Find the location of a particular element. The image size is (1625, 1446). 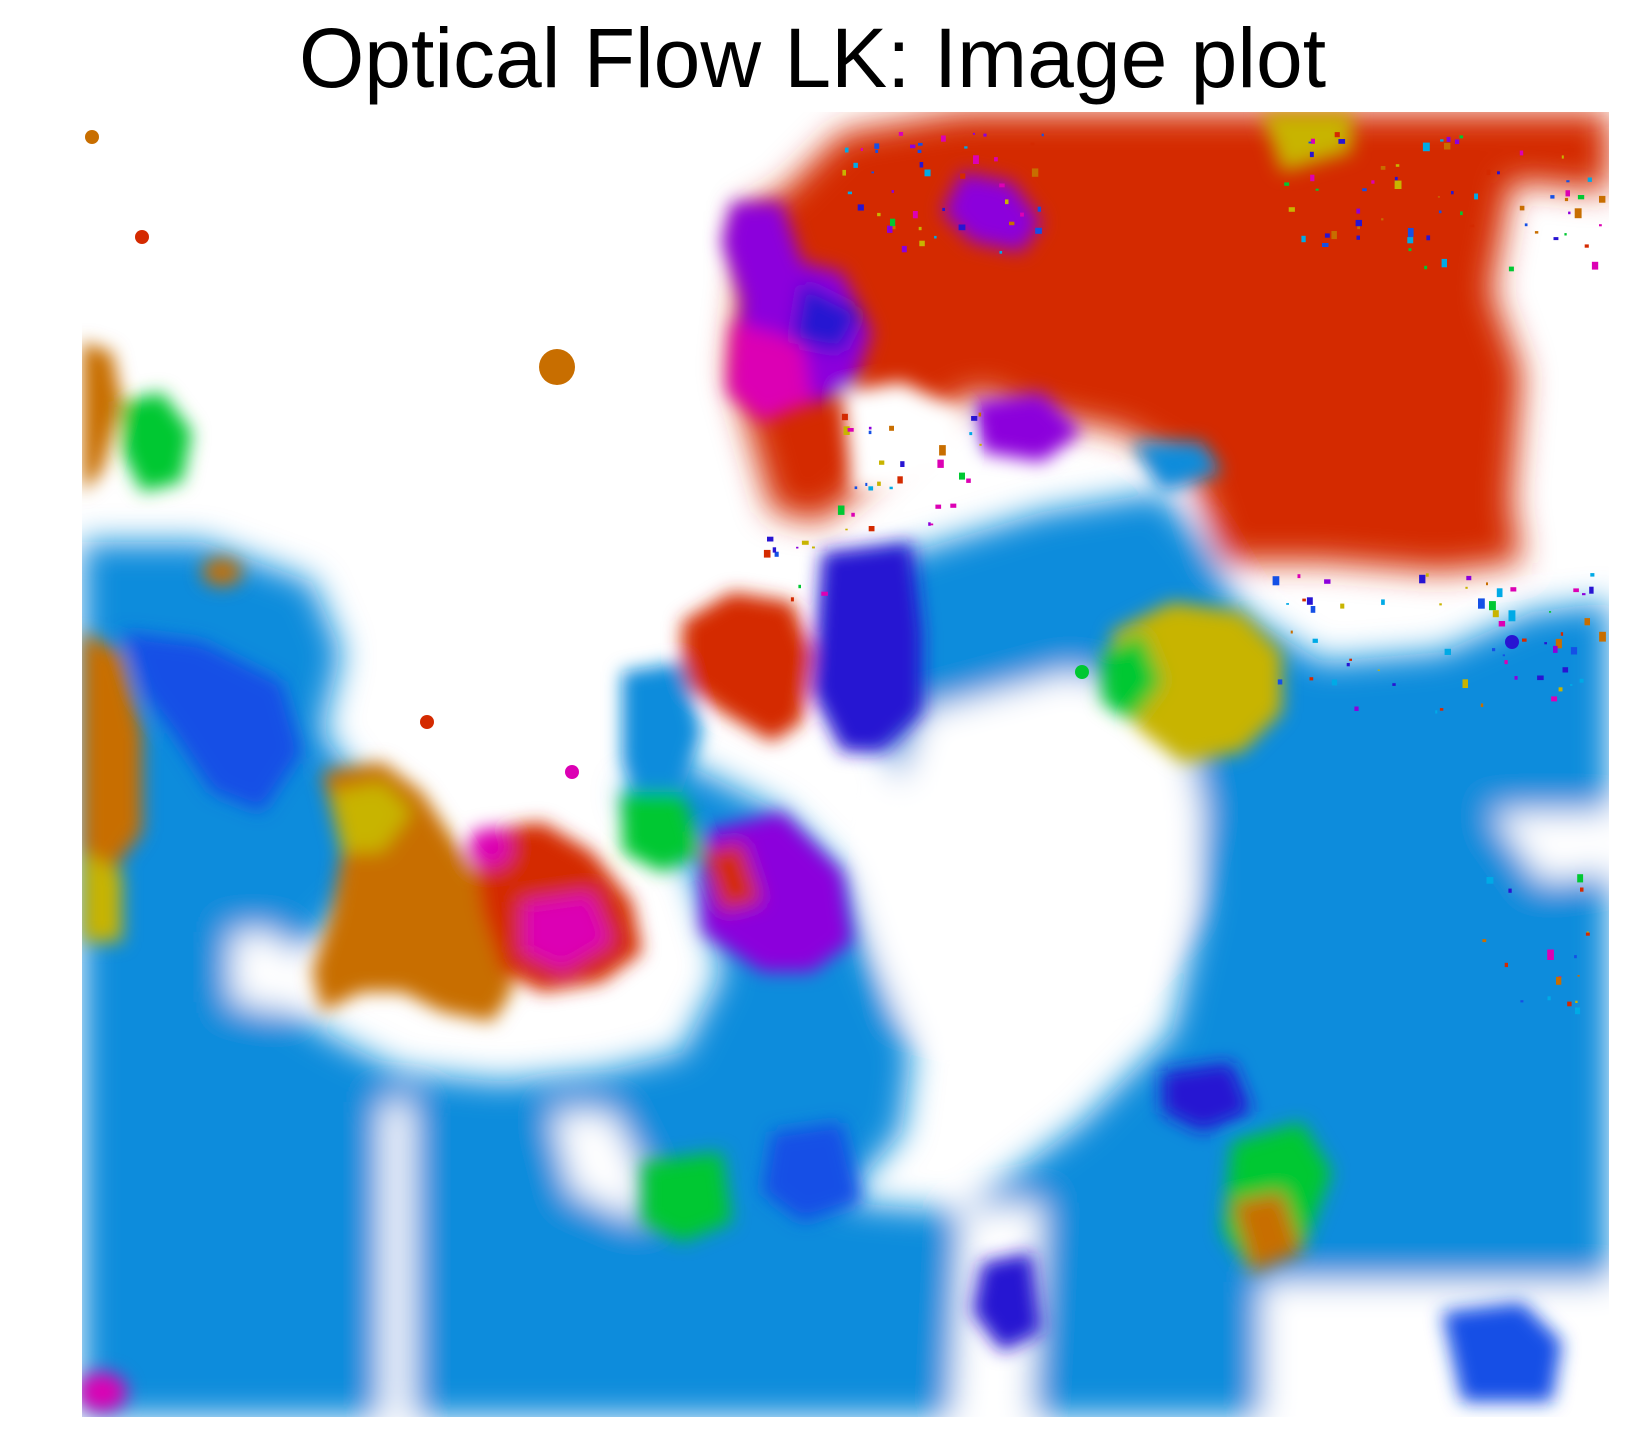

flow-region-central-red-dot is located at coordinates (732, 877).